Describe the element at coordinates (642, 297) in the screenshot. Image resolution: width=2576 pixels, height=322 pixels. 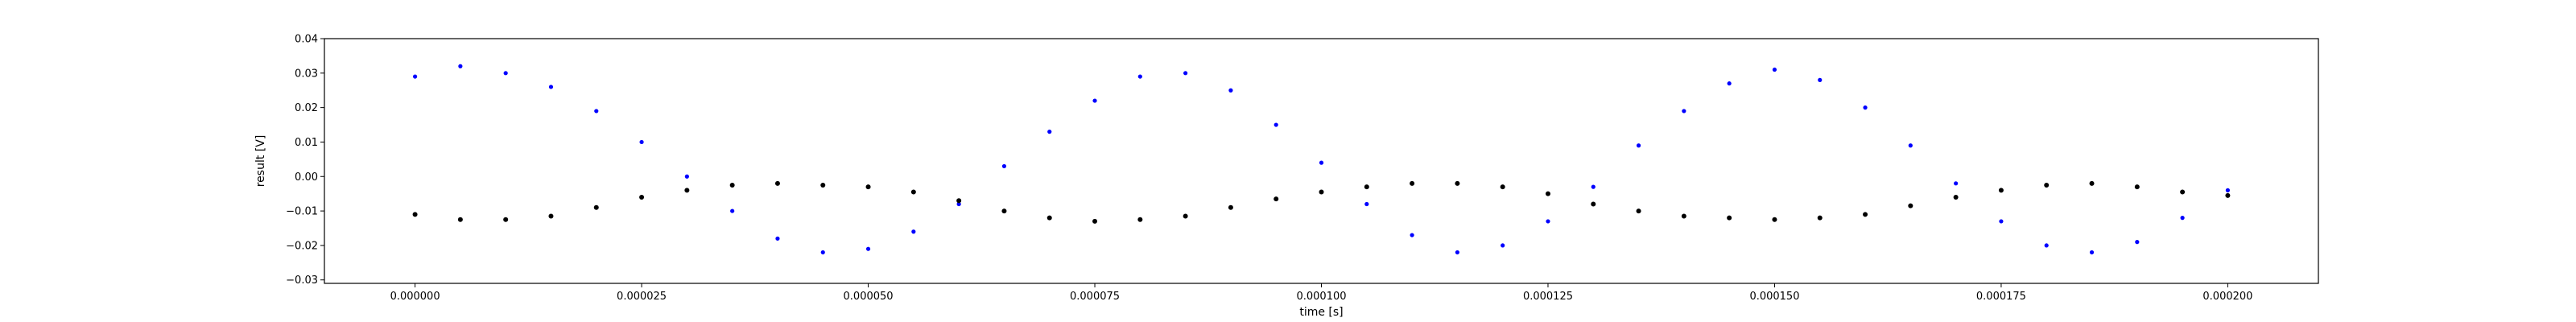
I see `x-tick-label: 0.000025` at that location.